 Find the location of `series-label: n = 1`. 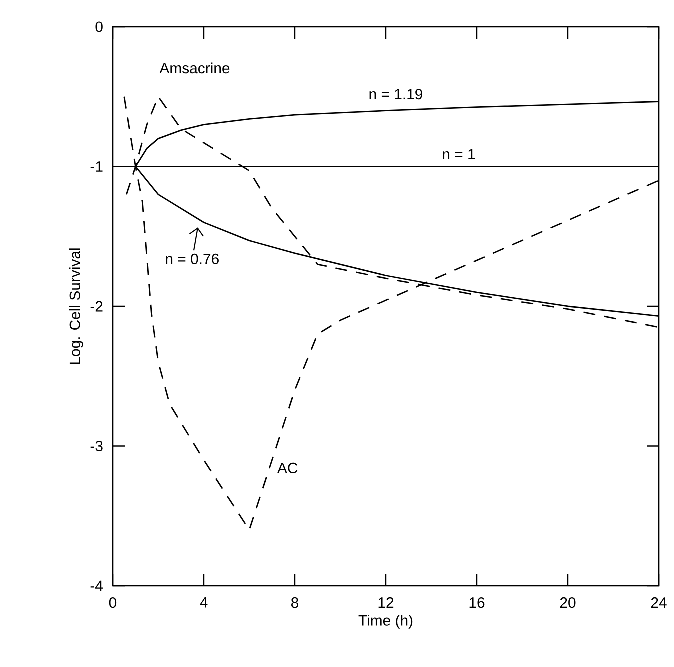

series-label: n = 1 is located at coordinates (459, 154).